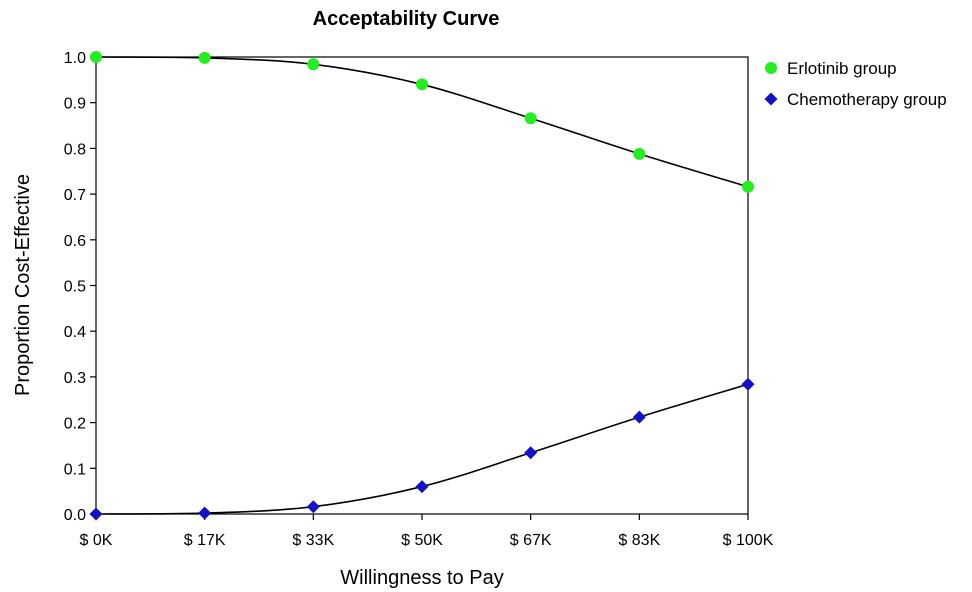 This screenshot has width=972, height=592. What do you see at coordinates (75, 515) in the screenshot?
I see `y-tick-label: 0.0` at bounding box center [75, 515].